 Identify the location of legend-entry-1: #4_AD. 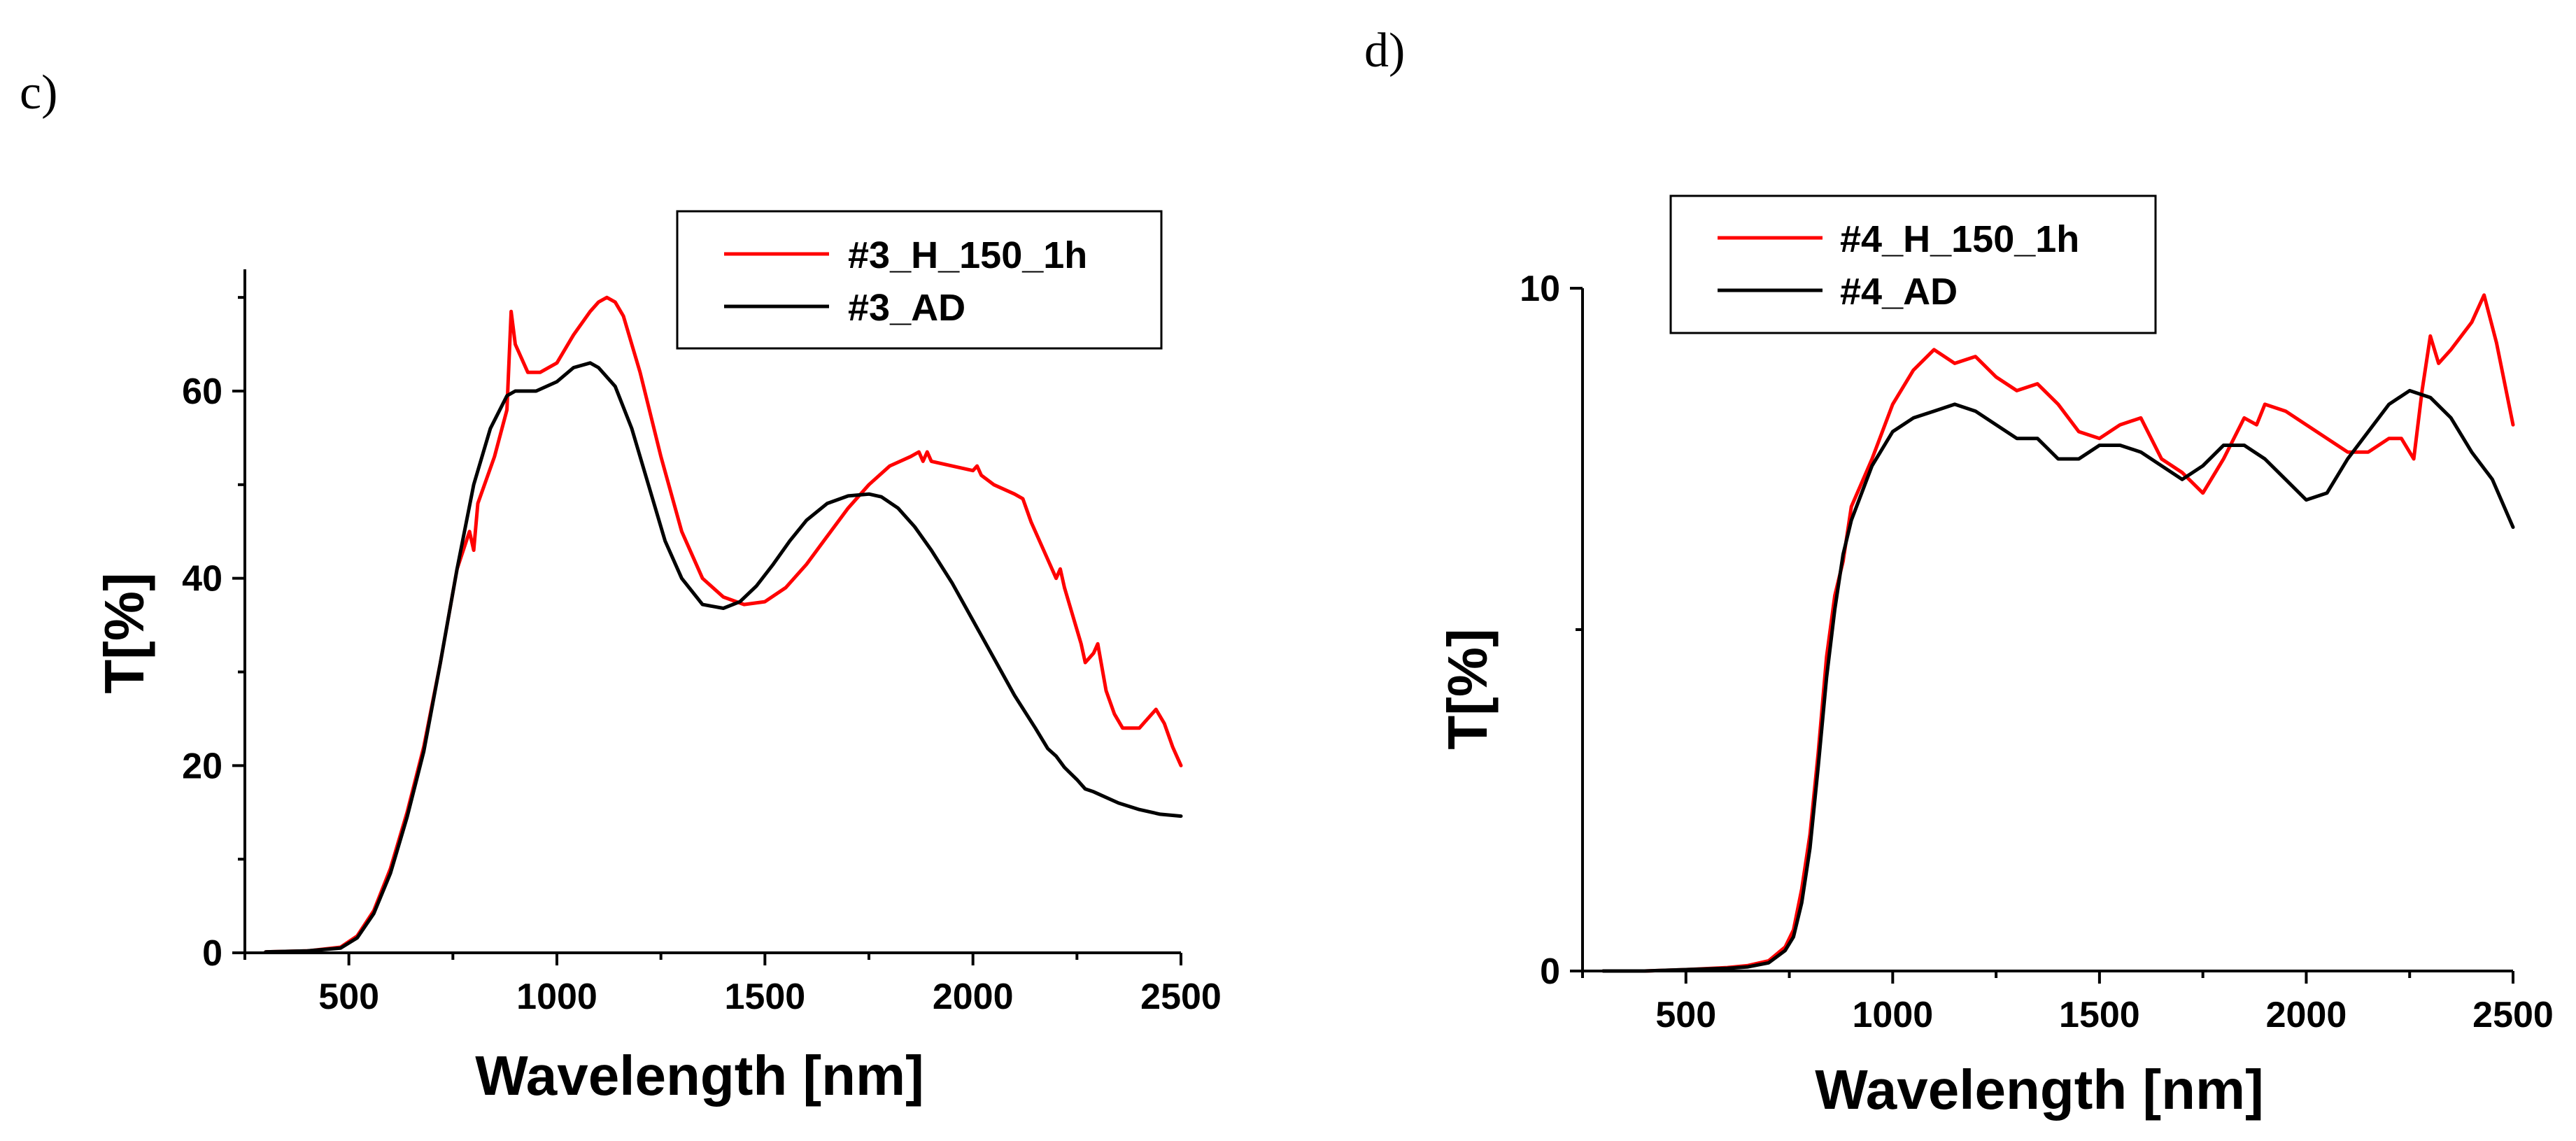
(1899, 292).